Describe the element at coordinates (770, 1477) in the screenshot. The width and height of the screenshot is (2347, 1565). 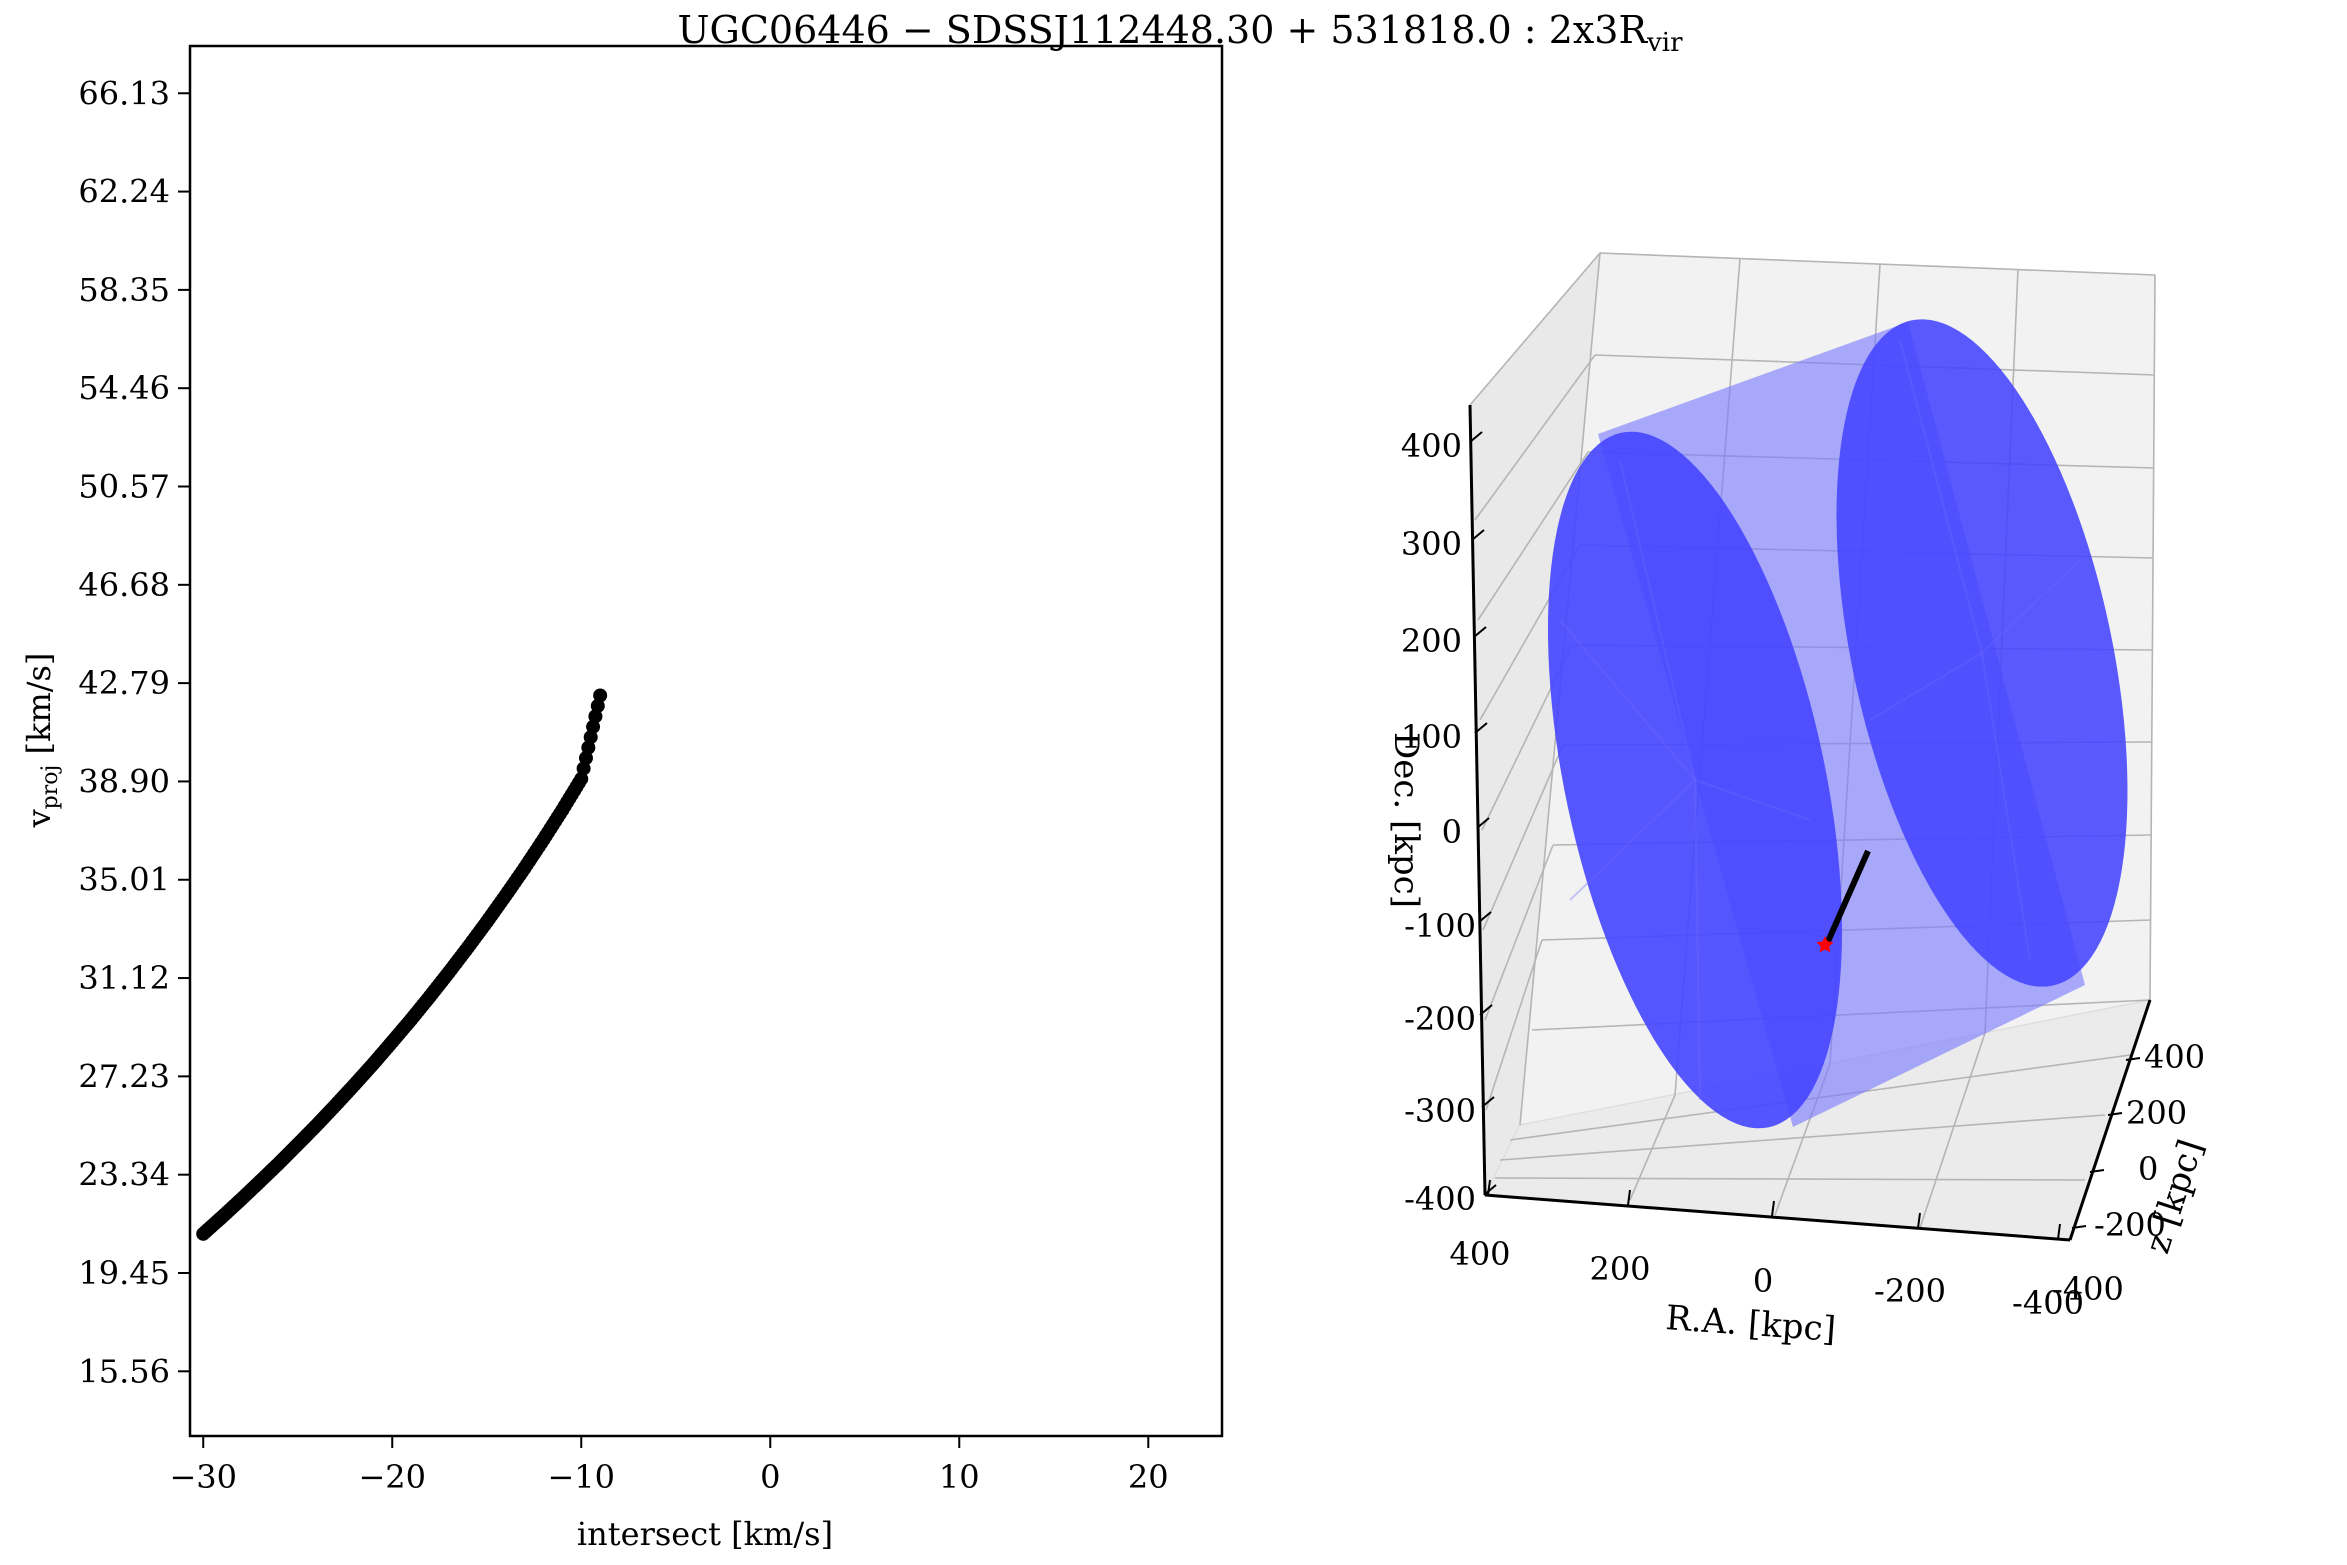
I see `x-tick-label: 0` at that location.